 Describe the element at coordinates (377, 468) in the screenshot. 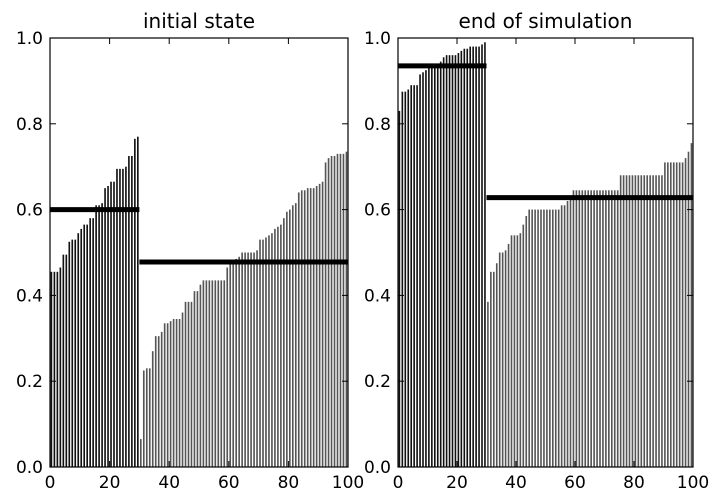

I see `y-tick-label: 0.0` at that location.